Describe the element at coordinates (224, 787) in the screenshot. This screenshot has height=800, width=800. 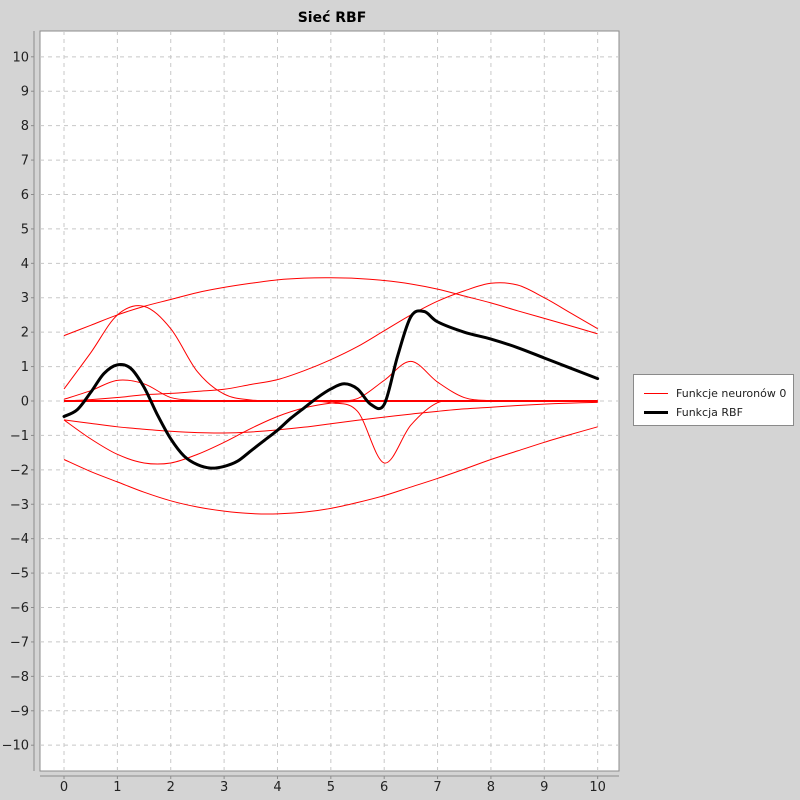
I see `x-tick-label: 3` at that location.